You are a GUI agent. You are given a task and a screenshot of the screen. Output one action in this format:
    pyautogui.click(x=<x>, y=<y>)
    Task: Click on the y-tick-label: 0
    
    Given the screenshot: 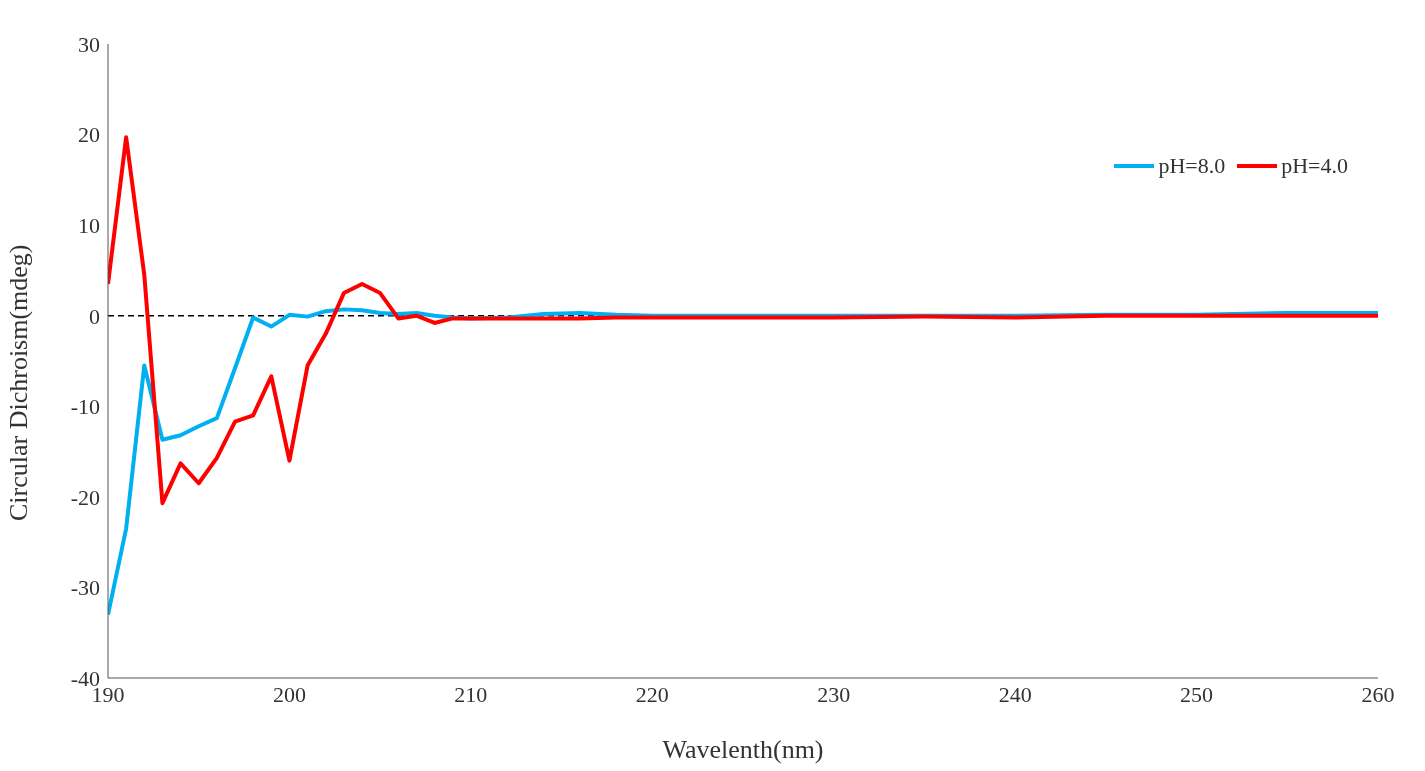 What is the action you would take?
    pyautogui.click(x=94, y=316)
    